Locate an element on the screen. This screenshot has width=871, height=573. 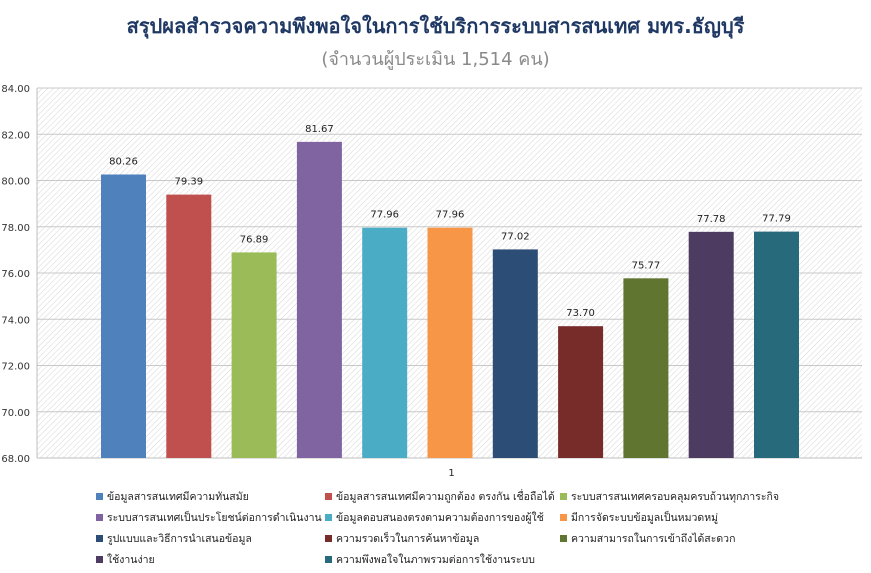
legend-item: รูปแบบและวิธีการนำเสนอข้อมูล is located at coordinates (174, 538).